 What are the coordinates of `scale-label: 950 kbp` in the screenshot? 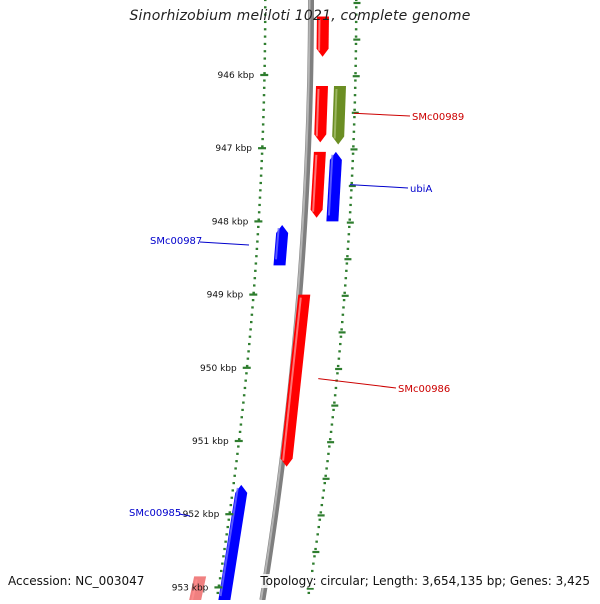 It's located at (218, 369).